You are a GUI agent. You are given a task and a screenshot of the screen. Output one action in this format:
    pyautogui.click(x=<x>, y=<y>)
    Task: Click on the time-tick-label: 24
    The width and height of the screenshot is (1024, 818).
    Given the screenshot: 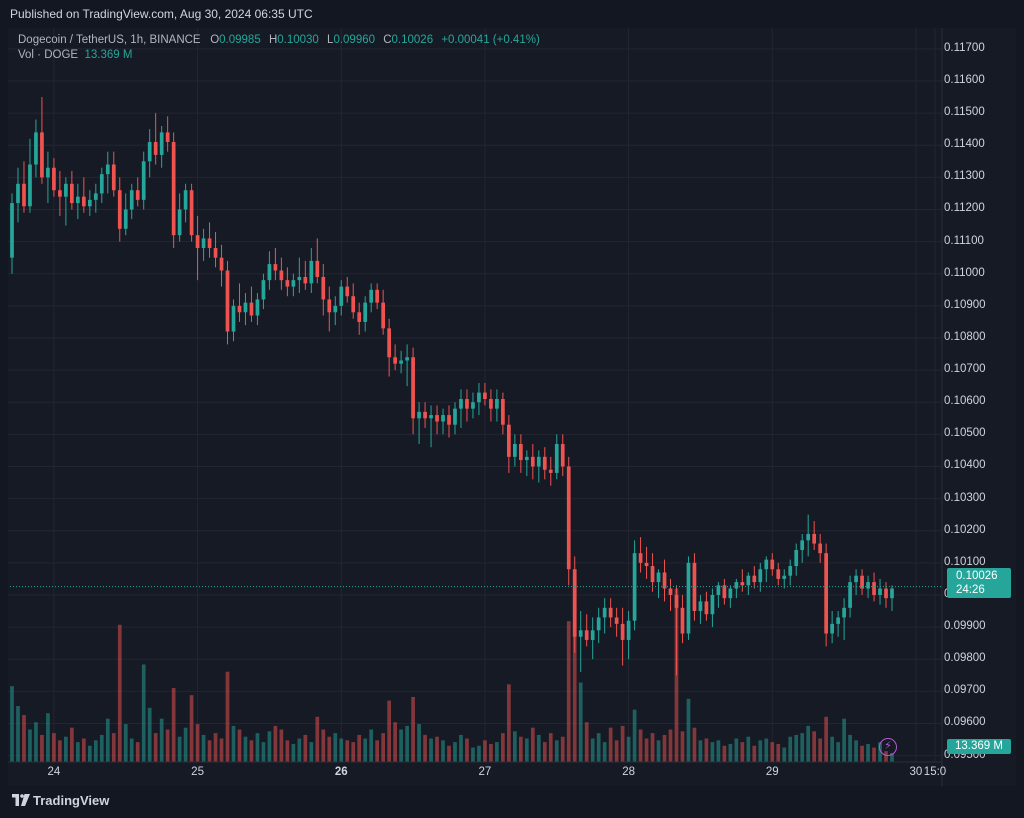 What is the action you would take?
    pyautogui.click(x=54, y=772)
    